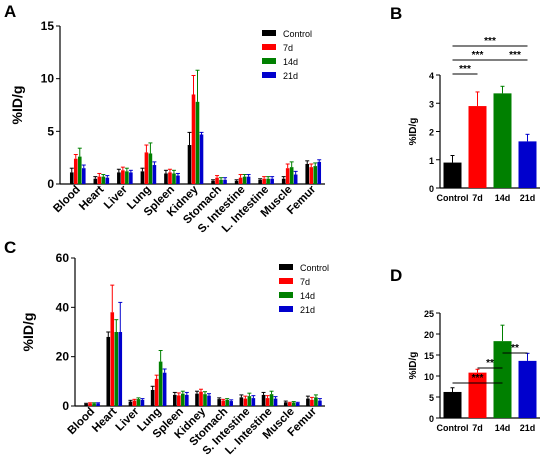 Image resolution: width=550 pixels, height=470 pixels. I want to click on panel-a-y-tick-label: 10, so click(48, 79).